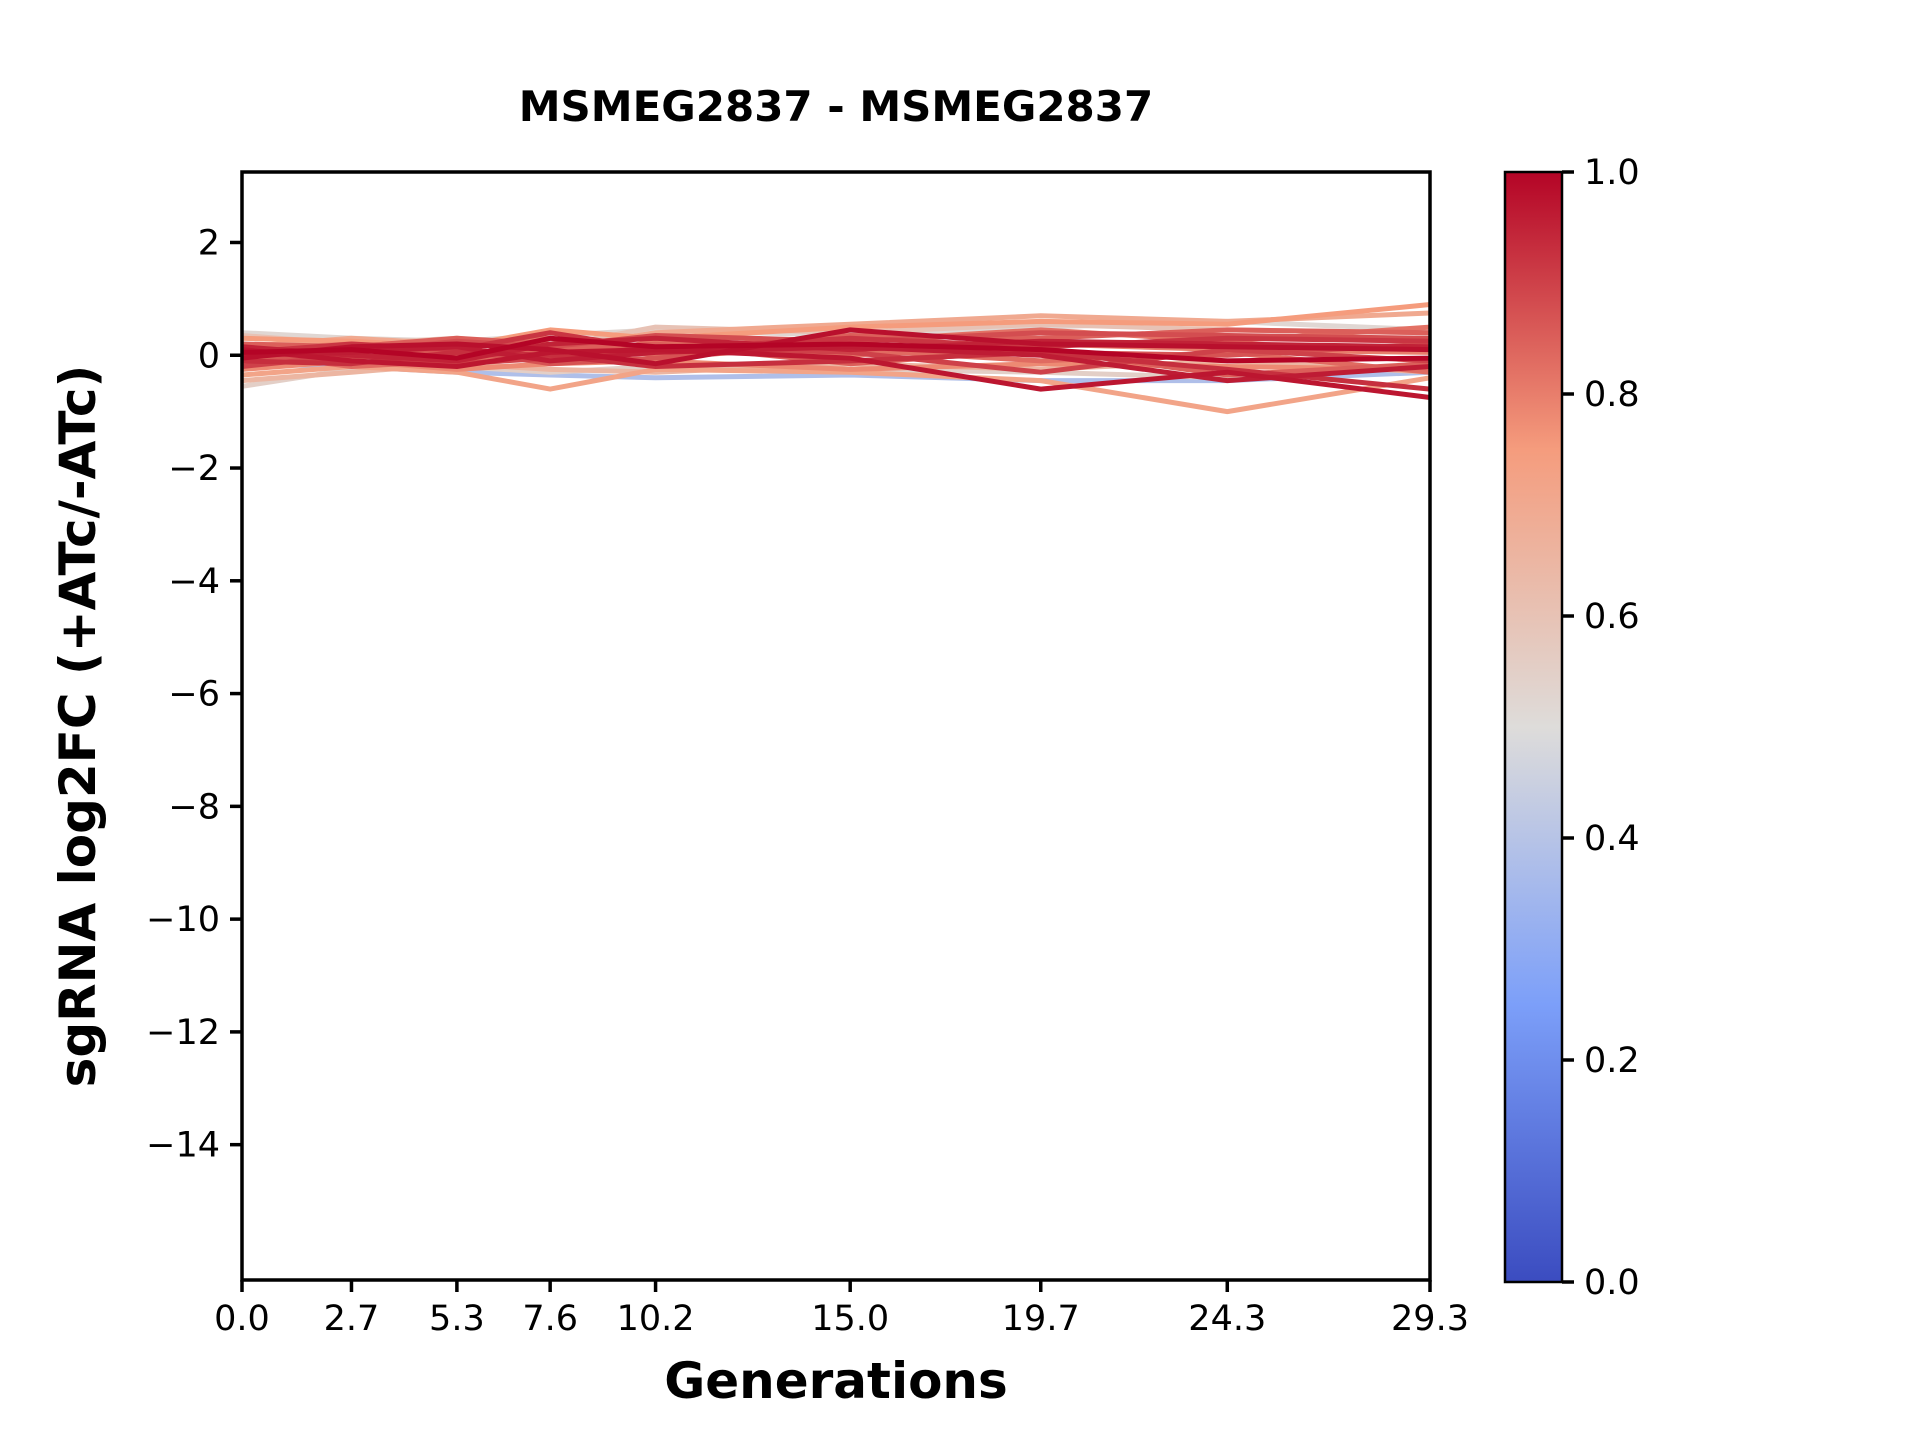 The width and height of the screenshot is (1920, 1440). What do you see at coordinates (1612, 173) in the screenshot?
I see `colorbar-tick-label: 1.0` at bounding box center [1612, 173].